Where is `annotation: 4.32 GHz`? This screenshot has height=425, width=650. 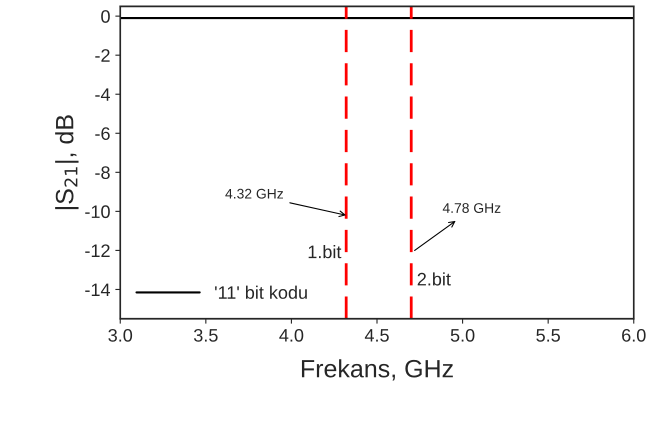
annotation: 4.32 GHz is located at coordinates (254, 193).